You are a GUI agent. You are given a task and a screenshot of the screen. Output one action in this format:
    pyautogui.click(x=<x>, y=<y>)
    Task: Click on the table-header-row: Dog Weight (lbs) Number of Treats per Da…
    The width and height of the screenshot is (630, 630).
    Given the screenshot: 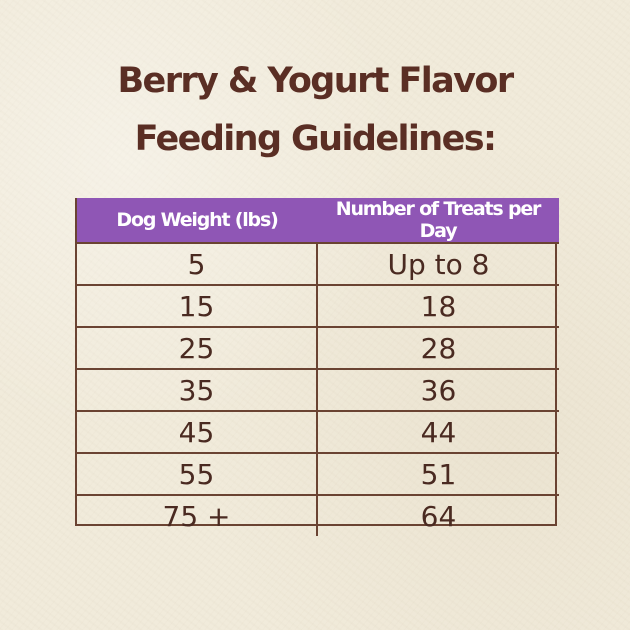 What is the action you would take?
    pyautogui.click(x=318, y=220)
    